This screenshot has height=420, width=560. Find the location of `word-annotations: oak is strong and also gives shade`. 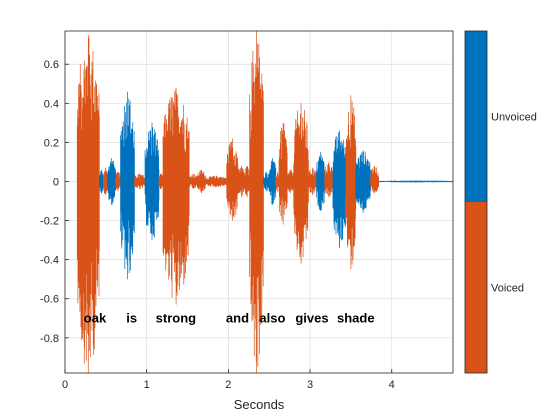

word-annotations: oak is strong and also gives shade is located at coordinates (229, 317).